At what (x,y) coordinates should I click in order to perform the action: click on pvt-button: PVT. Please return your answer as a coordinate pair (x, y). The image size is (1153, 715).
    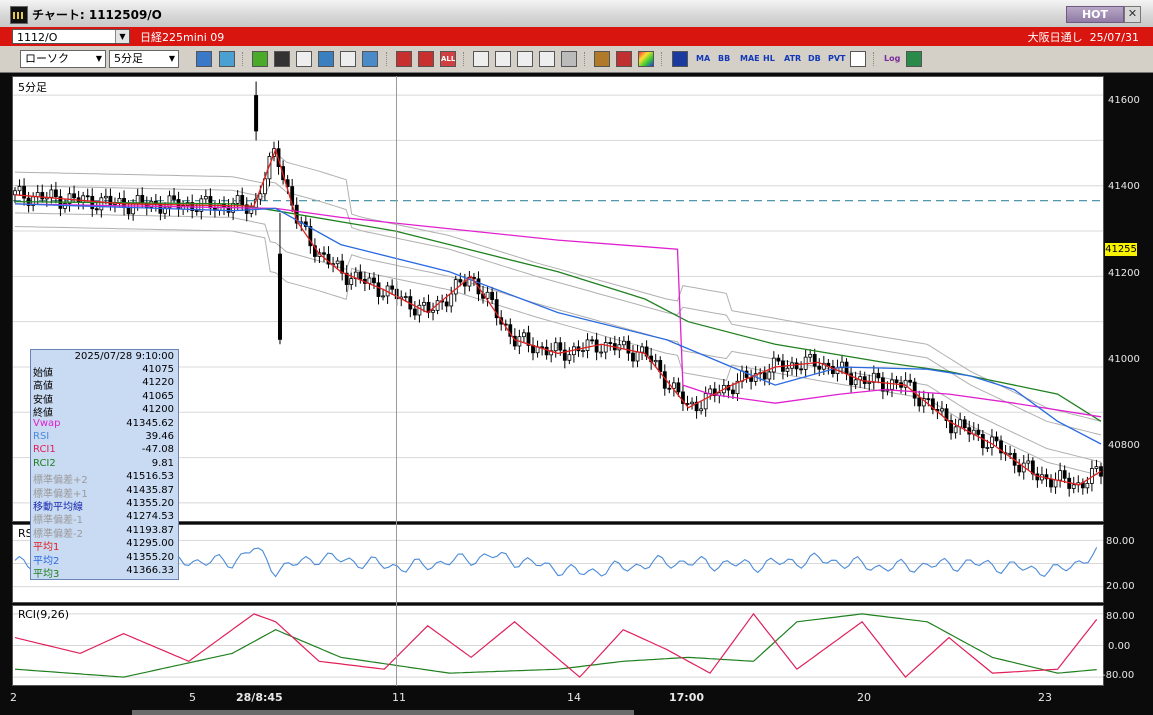
    Looking at the image, I should click on (837, 58).